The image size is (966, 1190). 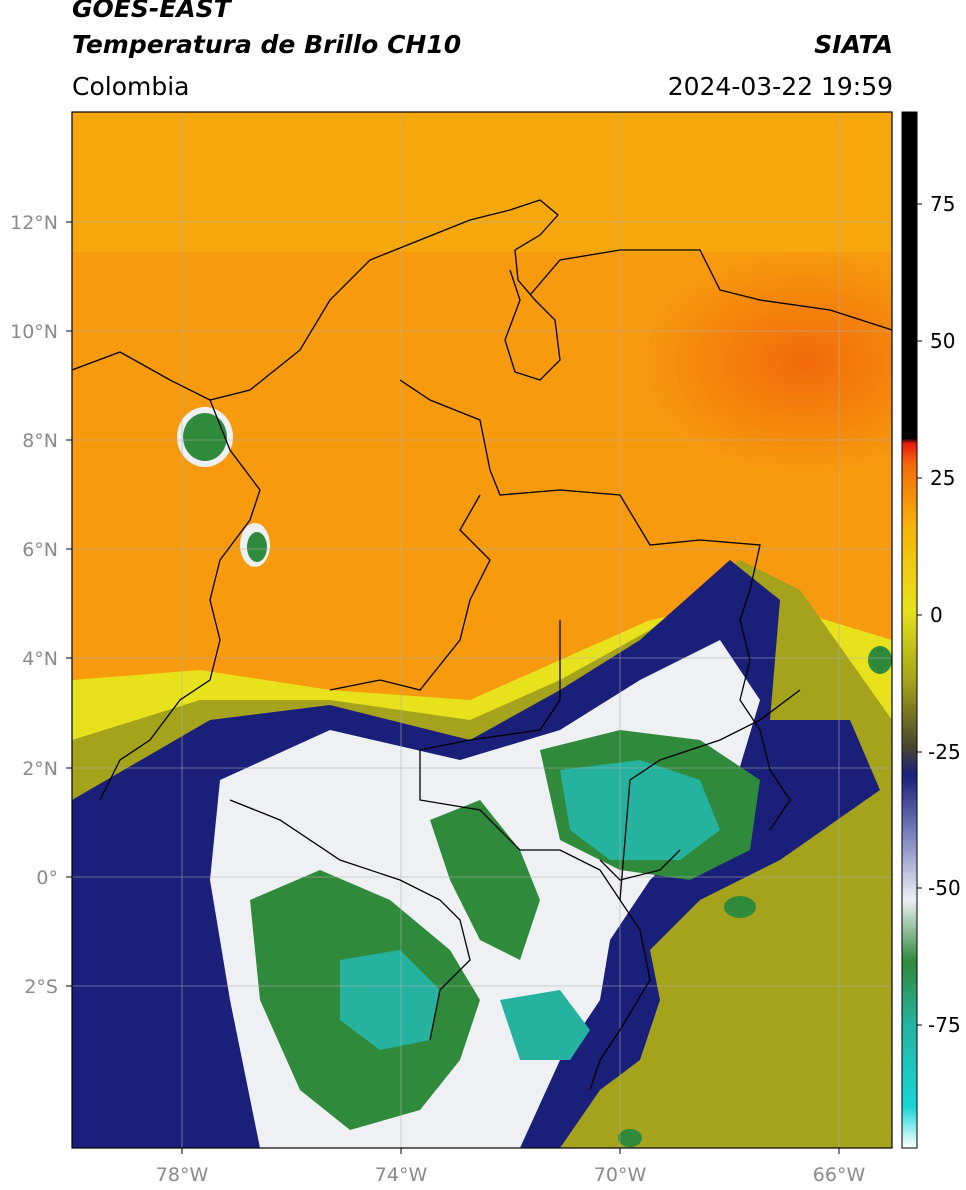 What do you see at coordinates (40, 769) in the screenshot?
I see `lat-tick-label: 2°N` at bounding box center [40, 769].